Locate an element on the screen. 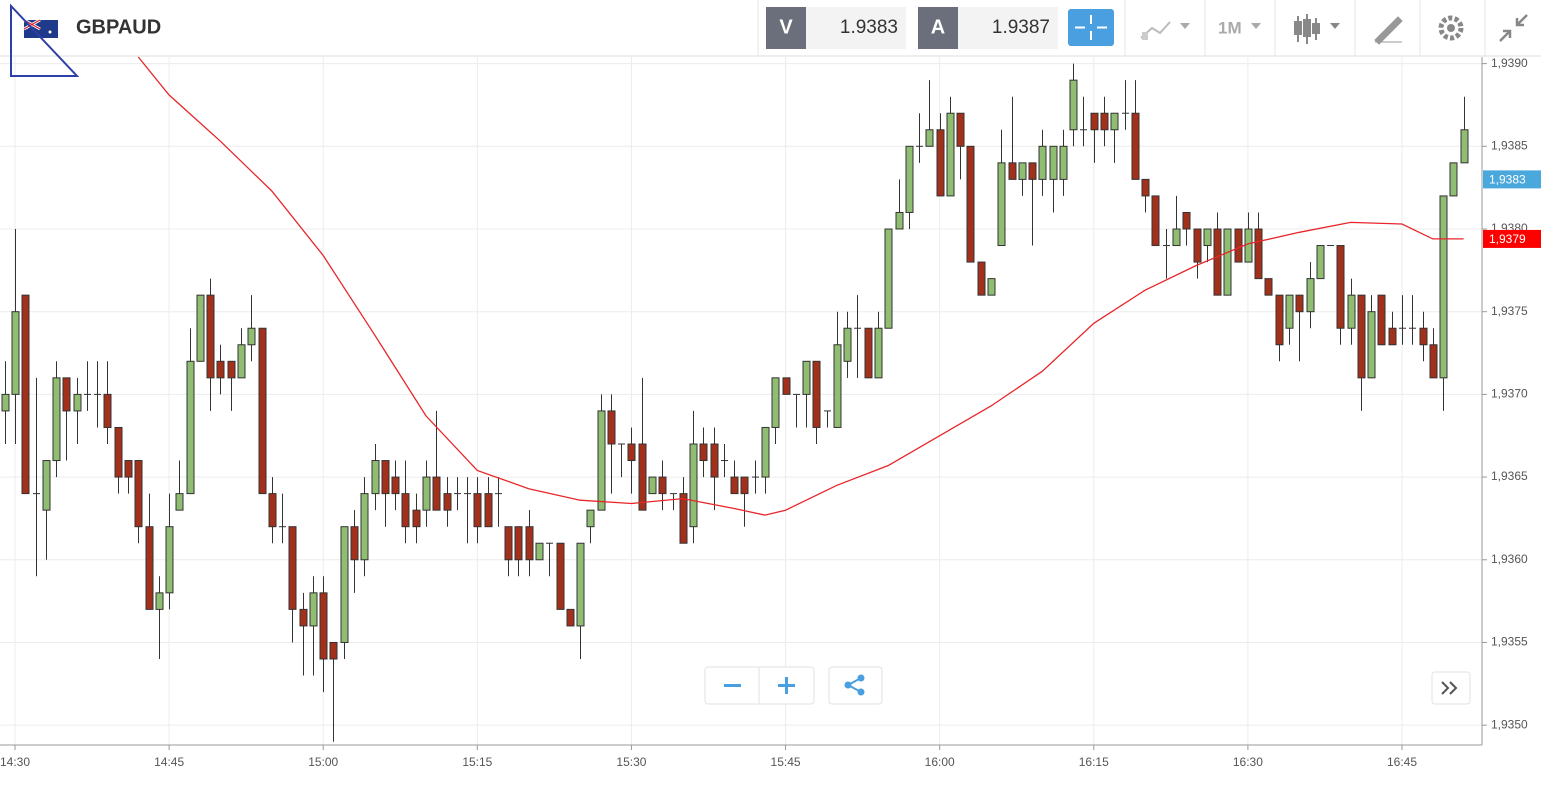 Image resolution: width=1541 pixels, height=788 pixels. settings-icon is located at coordinates (1451, 28).